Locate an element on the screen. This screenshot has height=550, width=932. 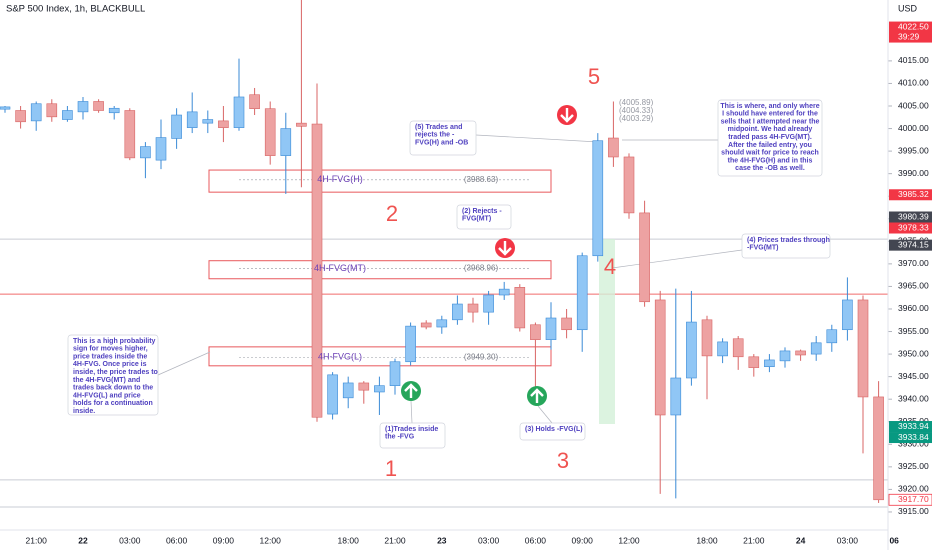
price-tag-label: 3980.39 is located at coordinates (913, 216).